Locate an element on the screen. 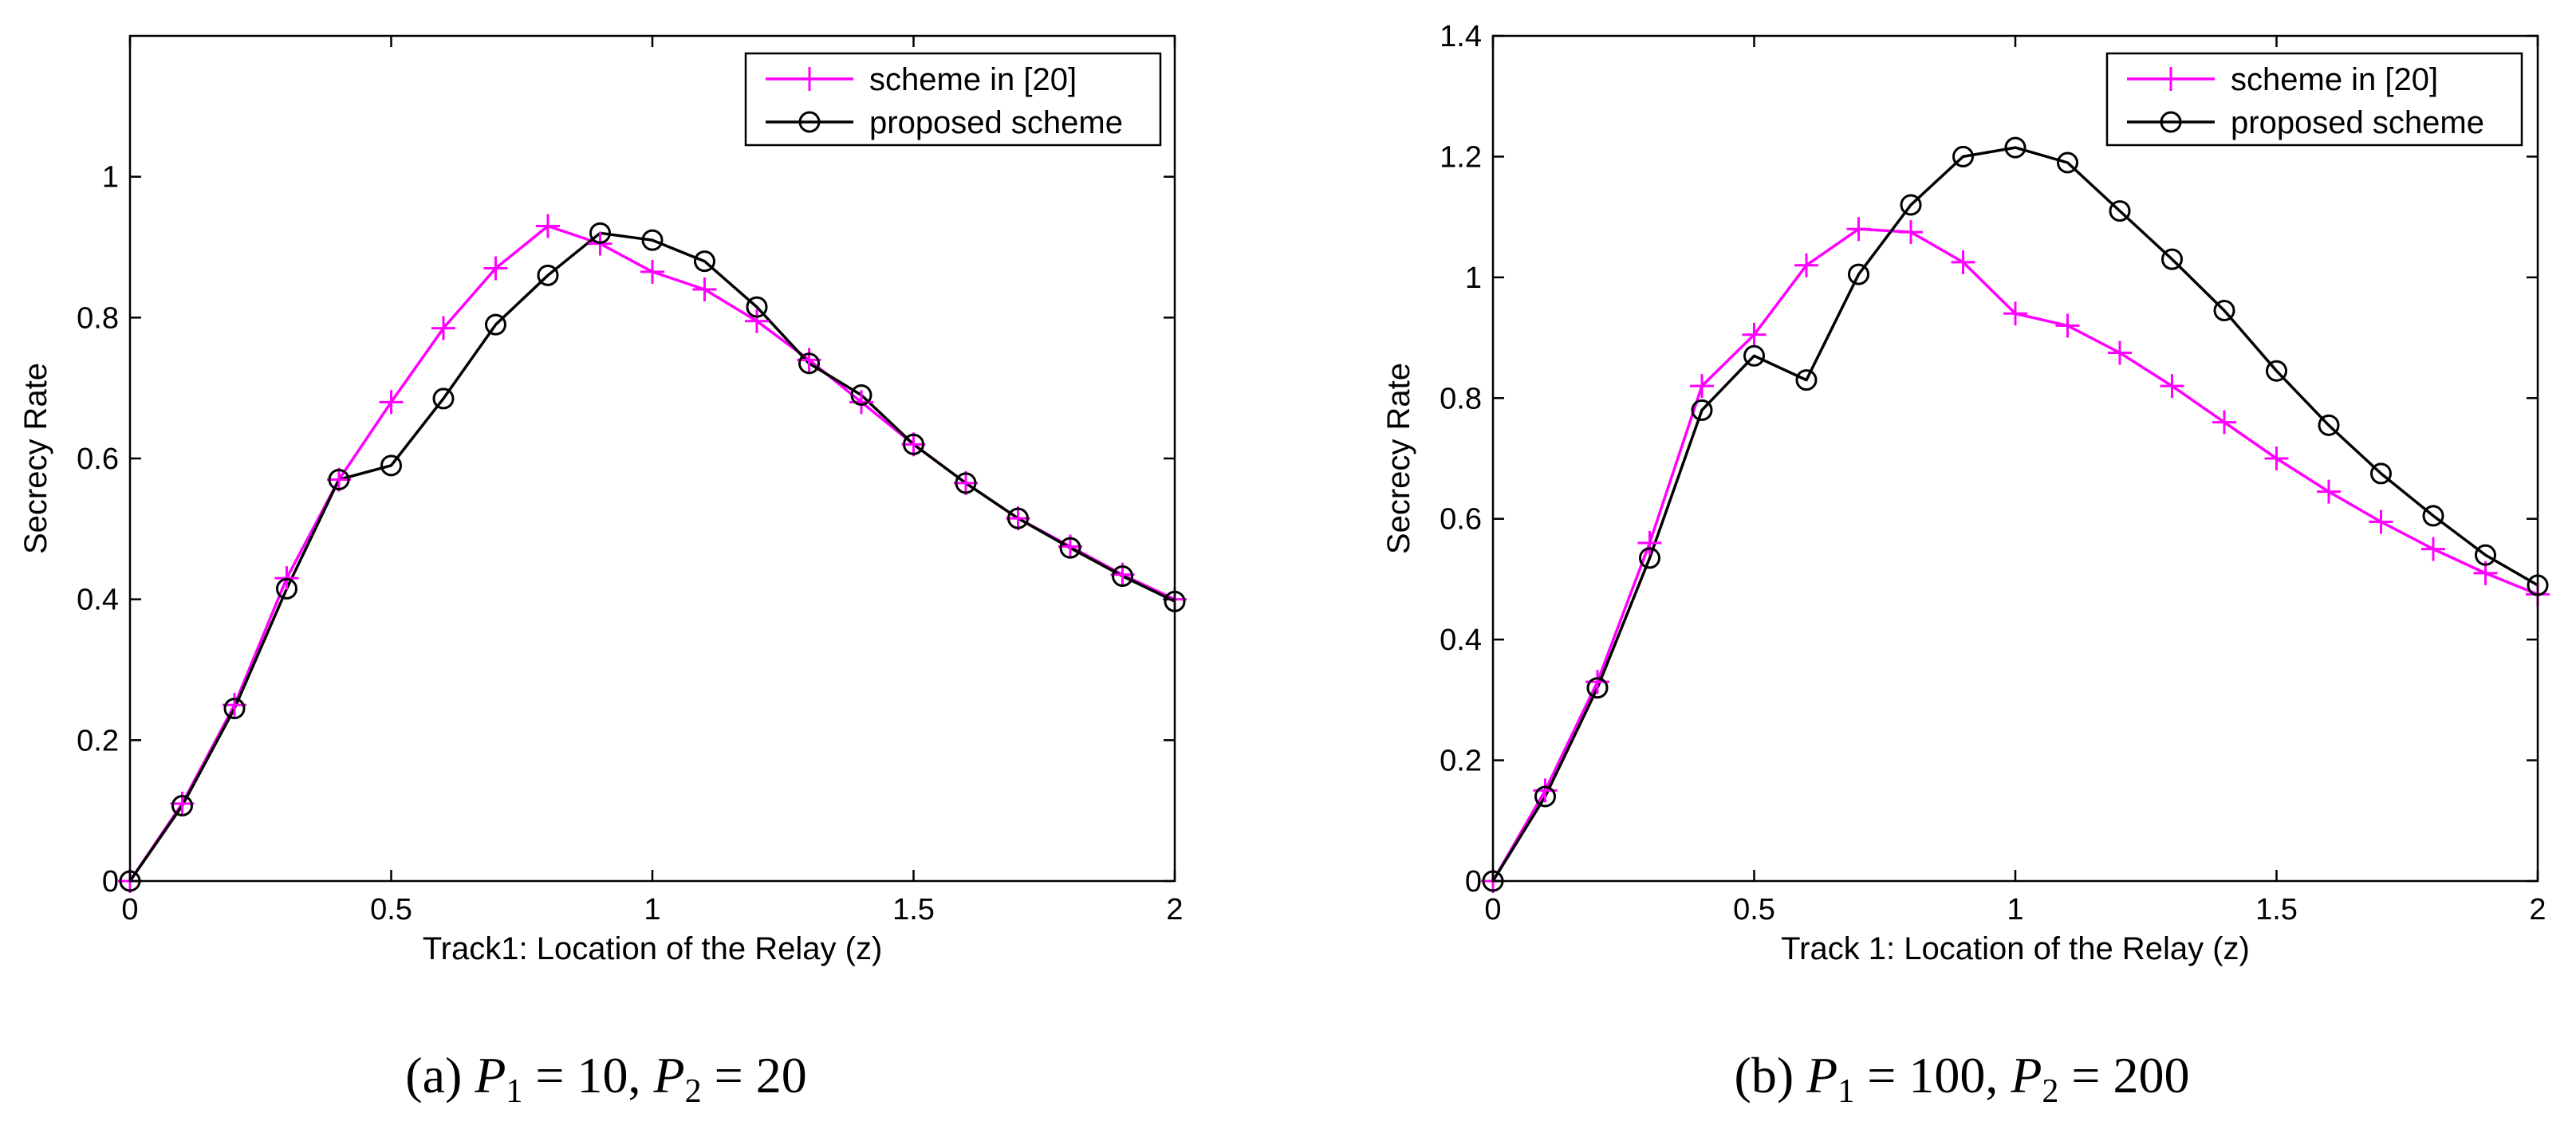 The height and width of the screenshot is (1129, 2576). chart-b-caption-label: (b) is located at coordinates (1764, 1075).